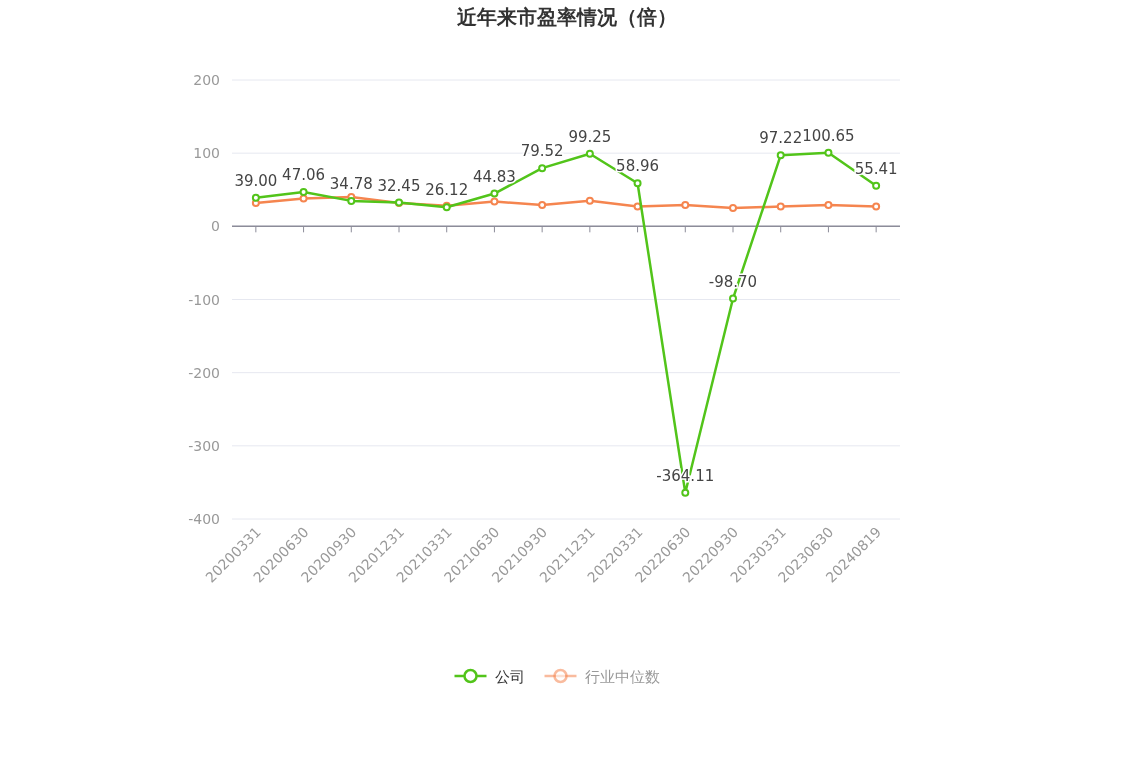 The width and height of the screenshot is (1134, 766). I want to click on data-label: 26.12, so click(447, 190).